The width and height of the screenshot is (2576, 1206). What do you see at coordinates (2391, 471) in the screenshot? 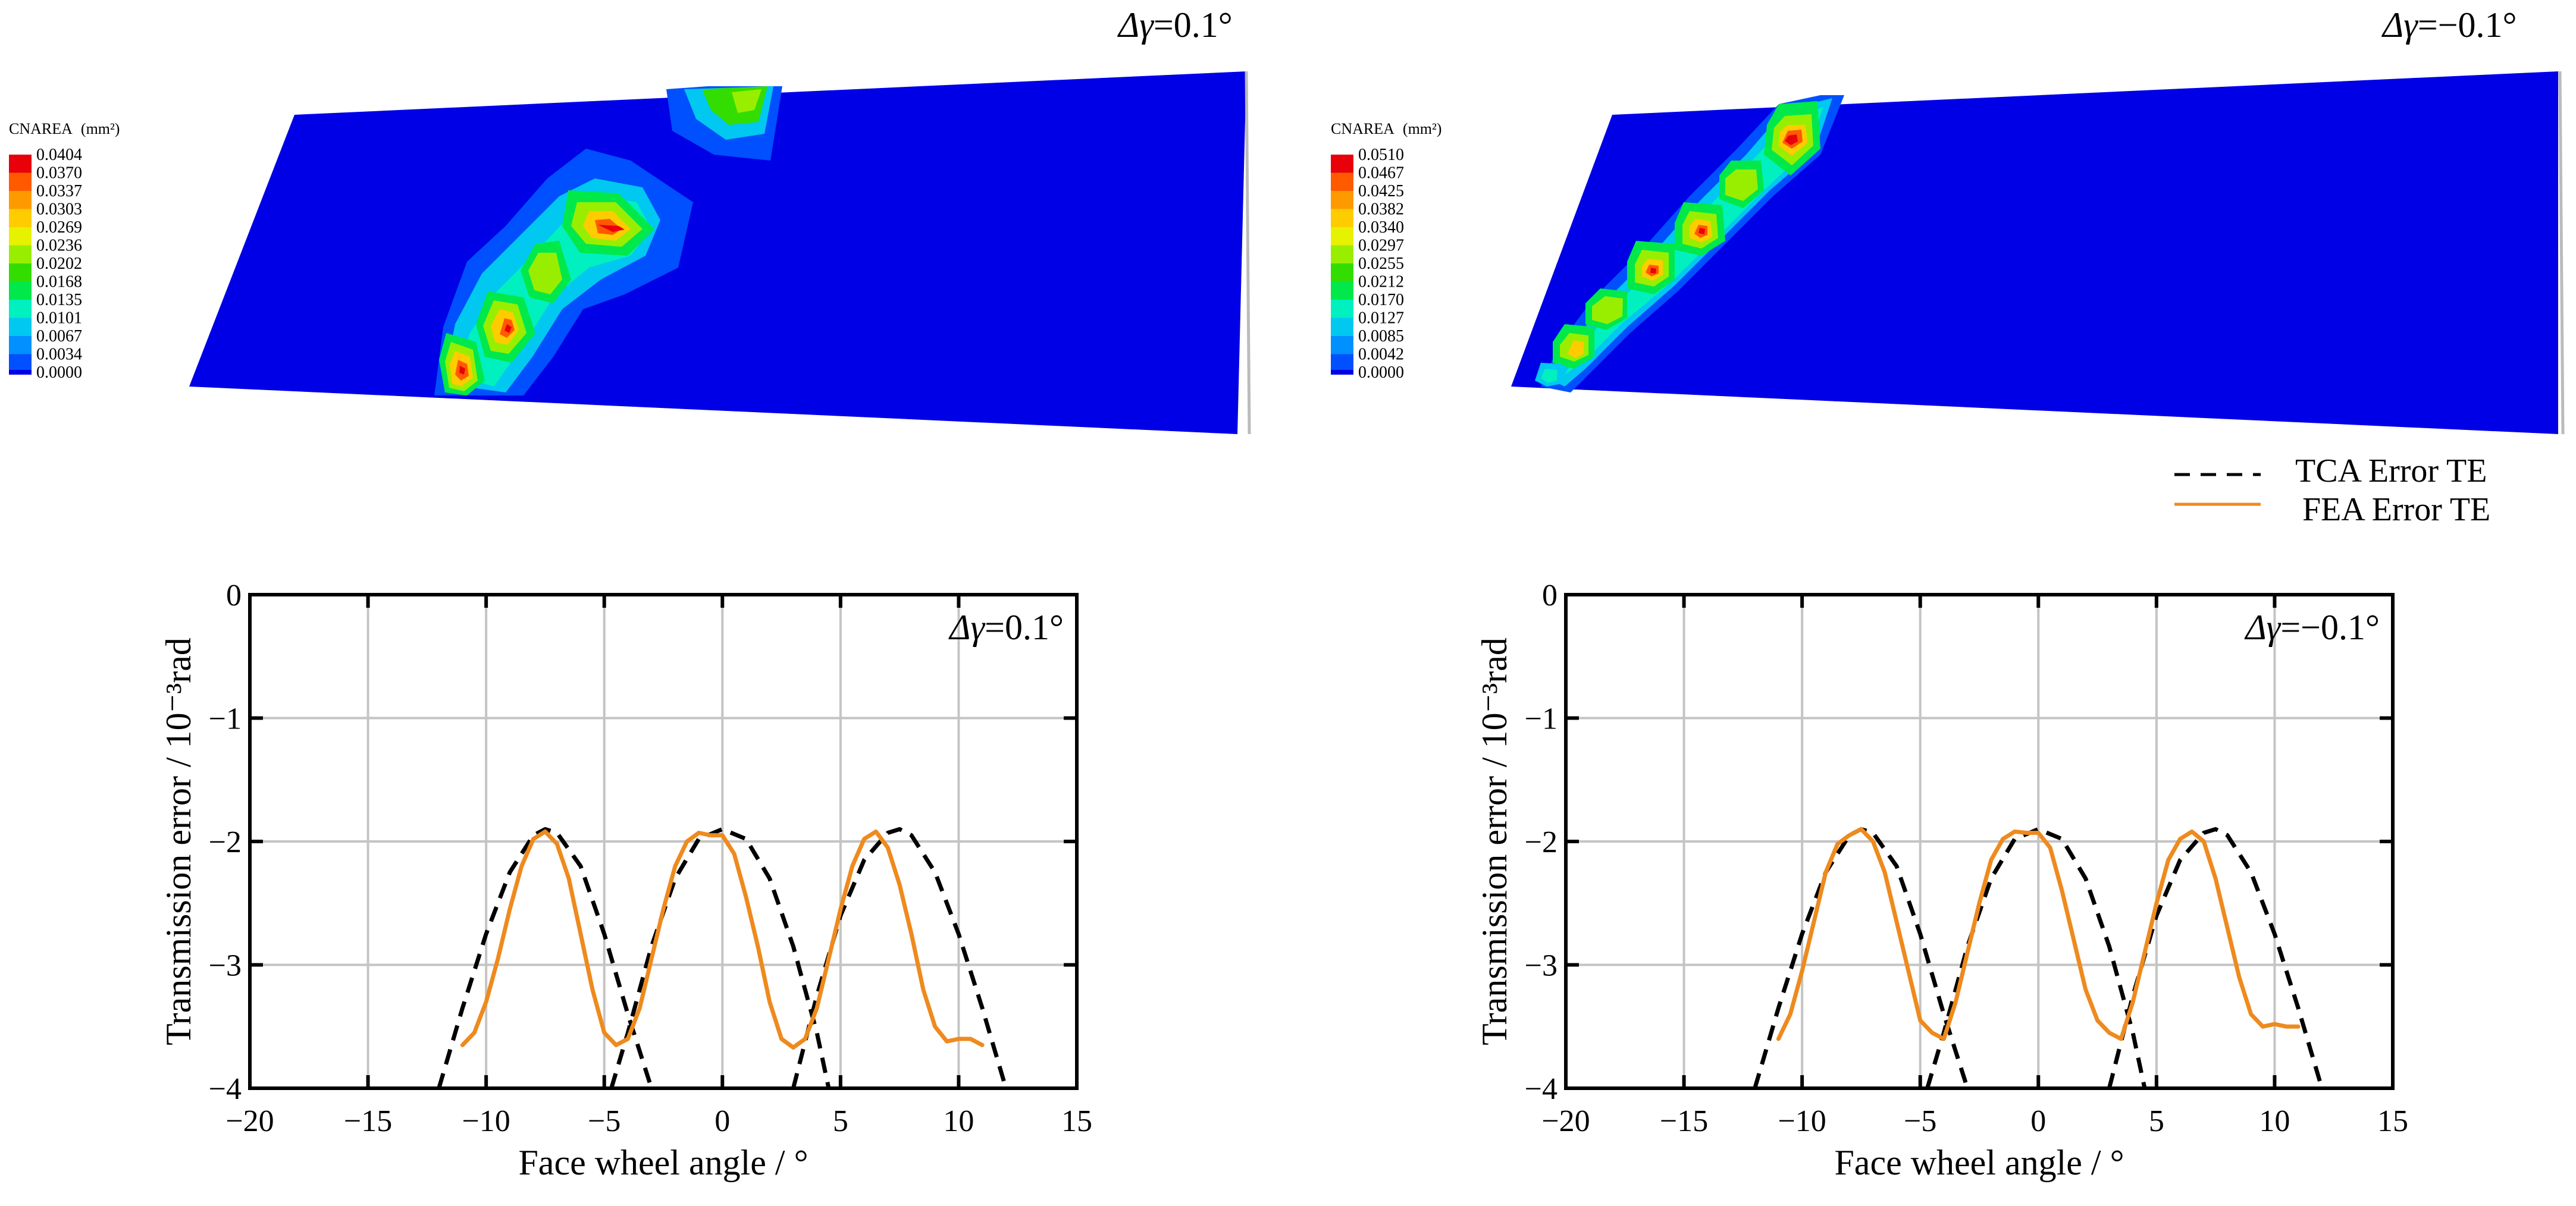
I see `legend-tca-label: TCA Error TE` at bounding box center [2391, 471].